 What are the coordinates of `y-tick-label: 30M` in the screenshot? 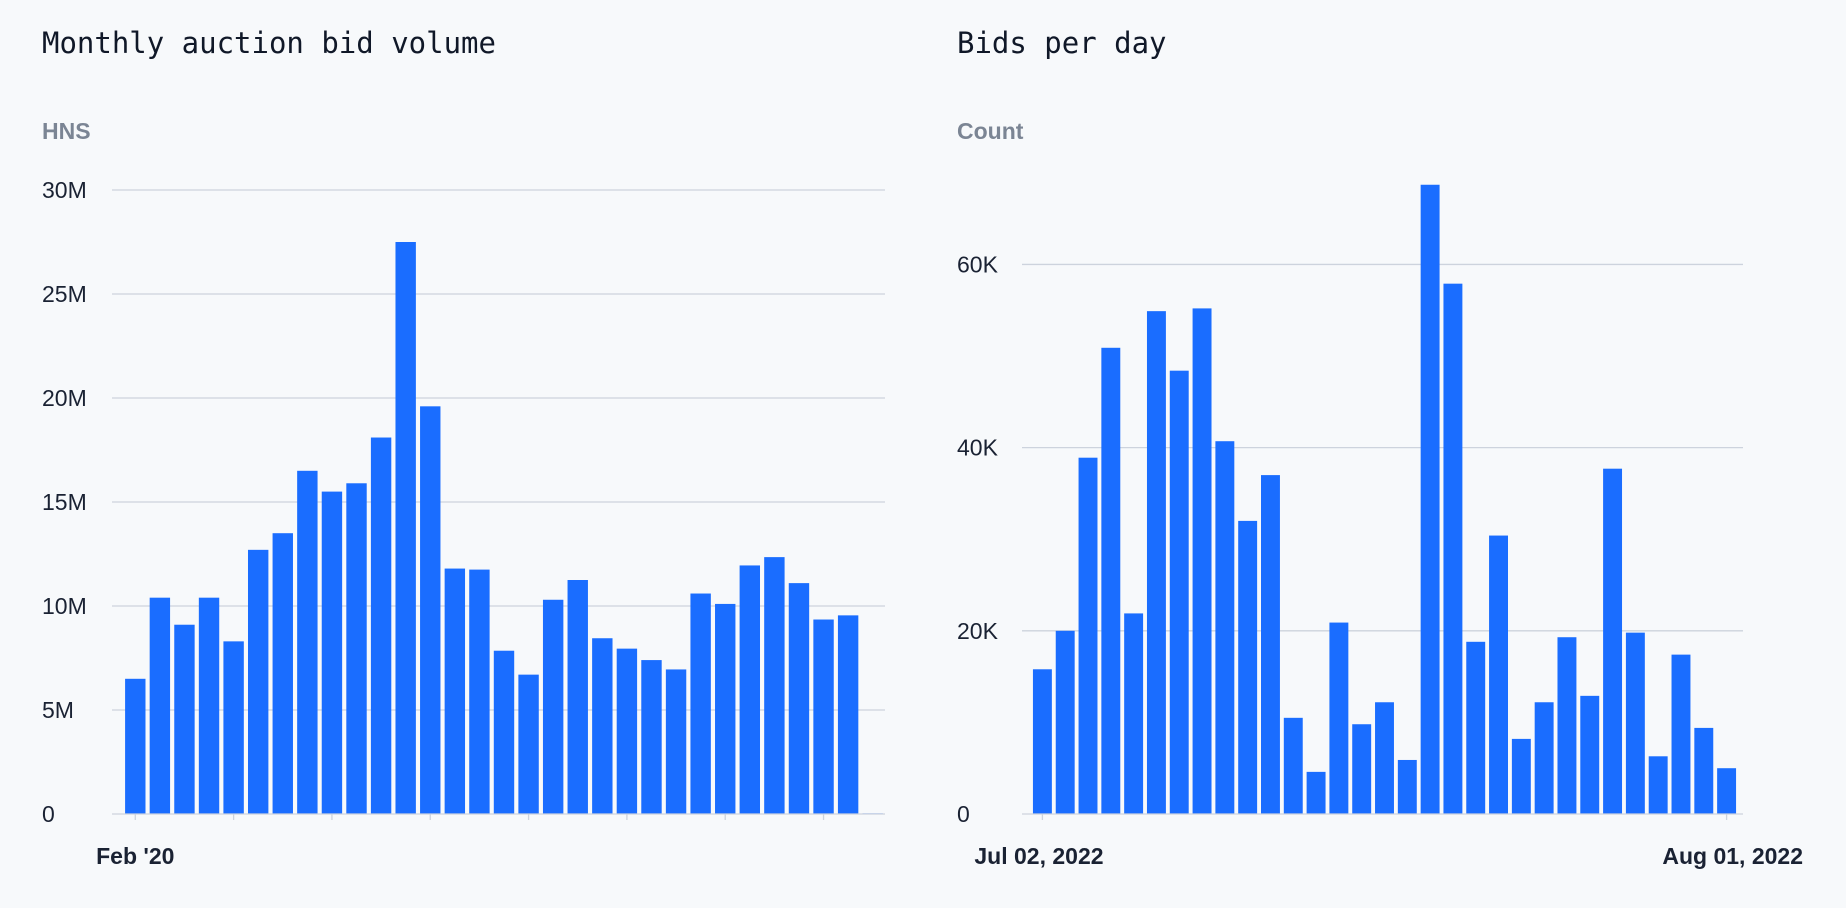 It's located at (64, 190).